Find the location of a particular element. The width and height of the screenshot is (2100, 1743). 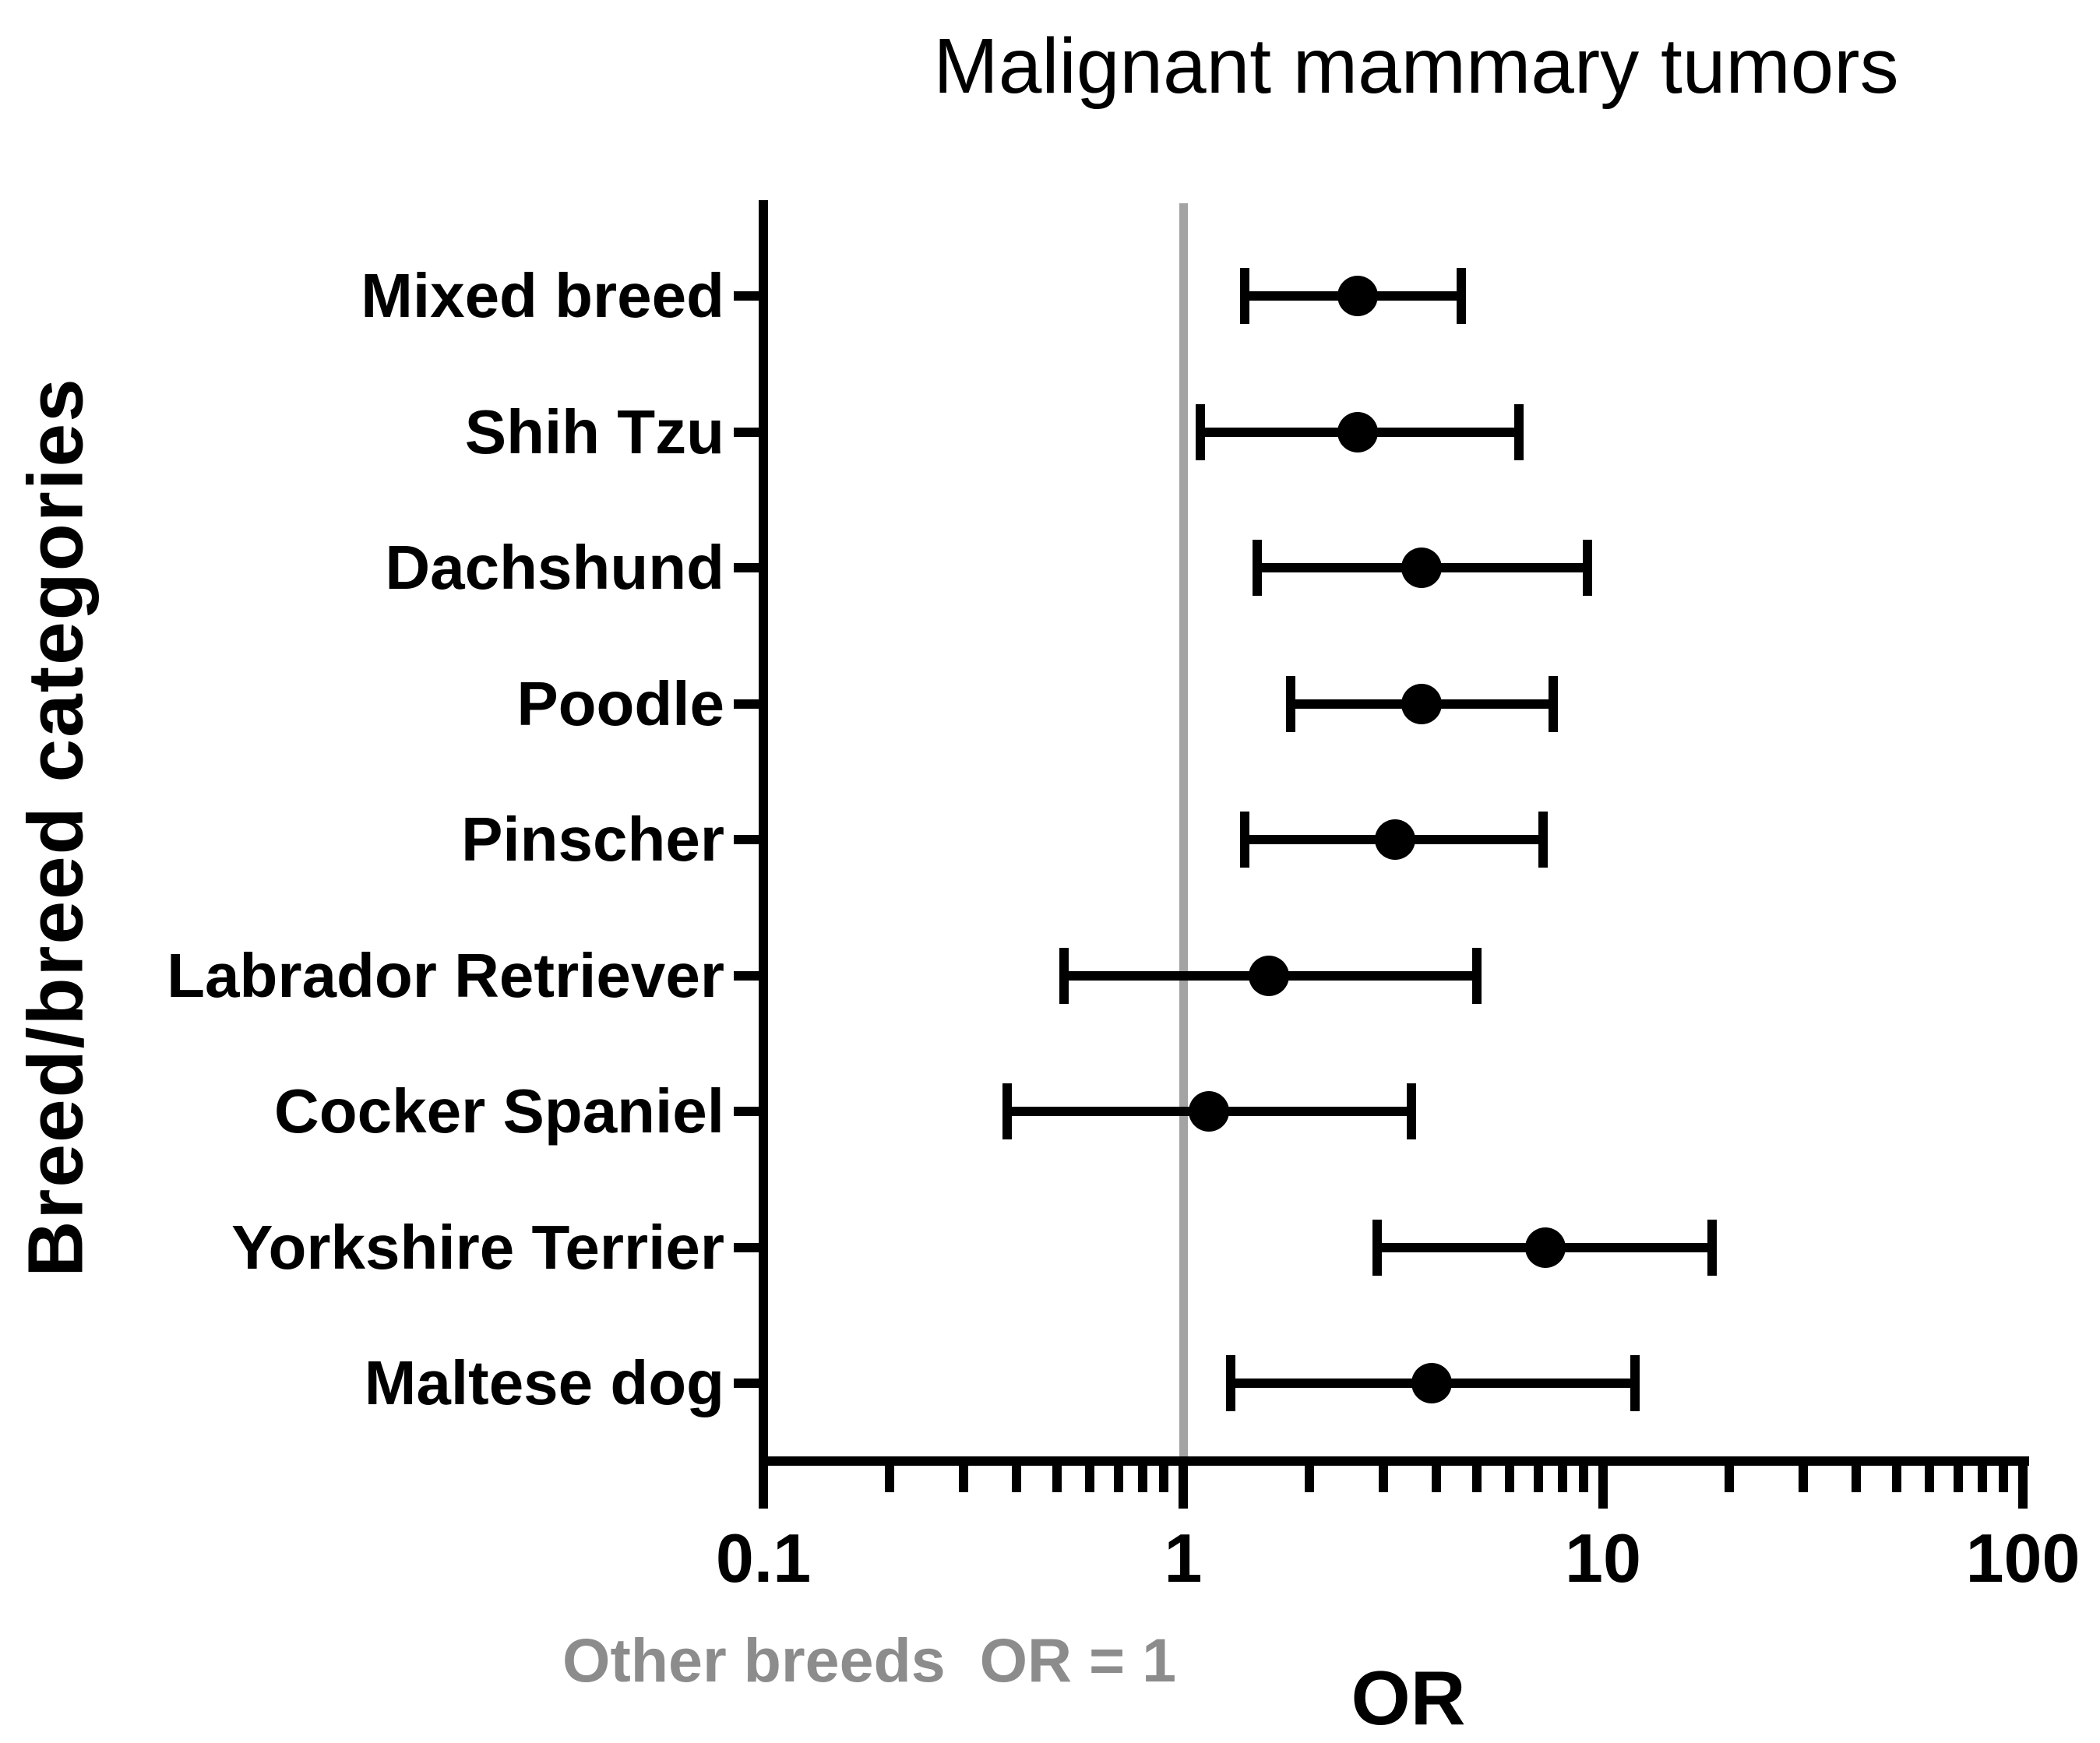

x-axis-title: OR is located at coordinates (1408, 1698).